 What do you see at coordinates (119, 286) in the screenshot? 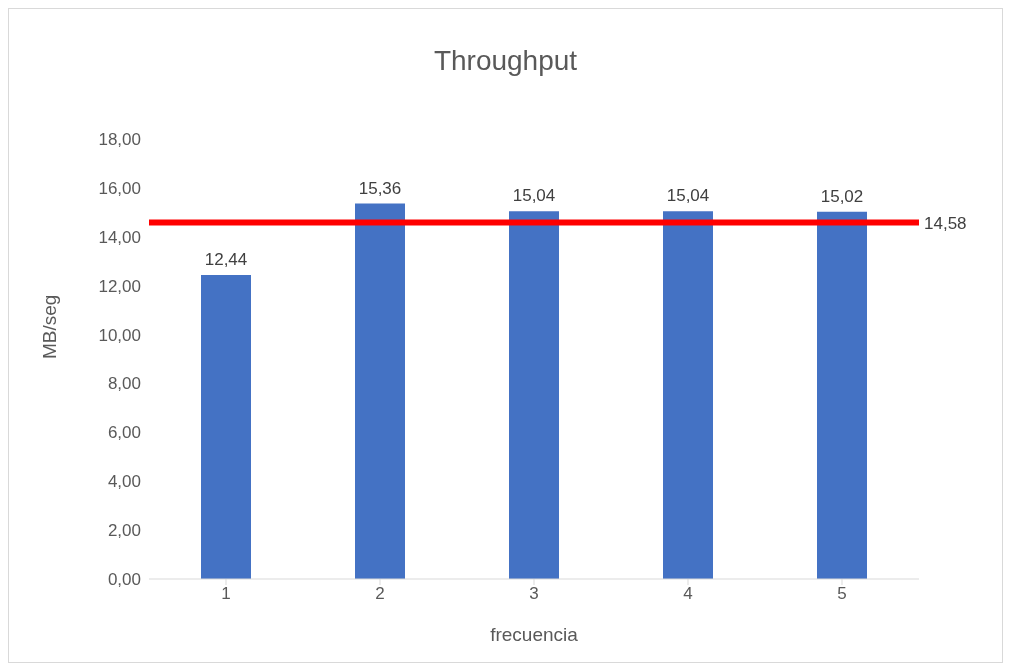
I see `y-tick-label: 12,00` at bounding box center [119, 286].